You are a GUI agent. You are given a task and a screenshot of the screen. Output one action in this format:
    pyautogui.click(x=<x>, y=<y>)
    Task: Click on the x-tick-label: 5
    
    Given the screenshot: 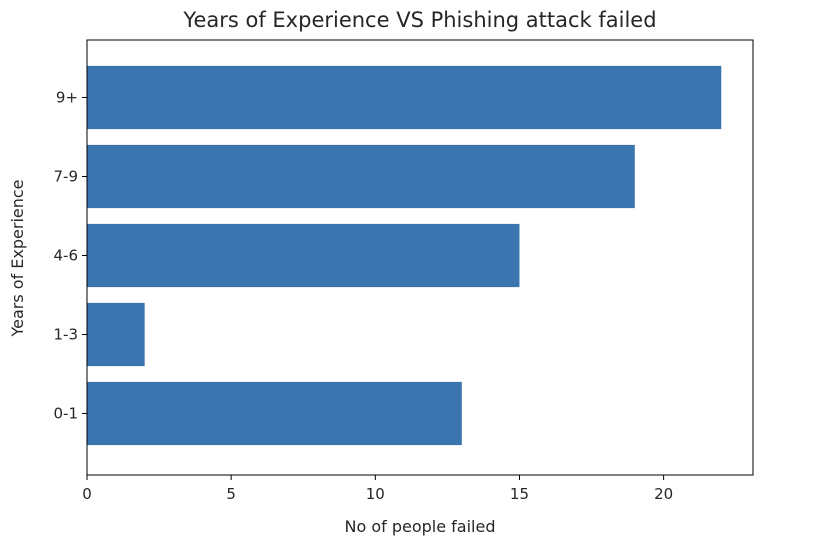 What is the action you would take?
    pyautogui.click(x=231, y=494)
    